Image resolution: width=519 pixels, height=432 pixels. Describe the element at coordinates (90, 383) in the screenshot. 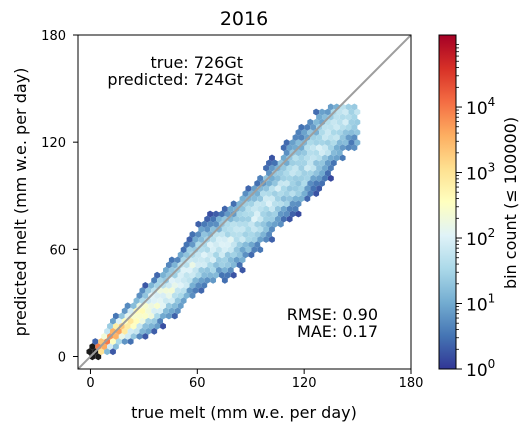

I see `x-tick-label: 0` at that location.